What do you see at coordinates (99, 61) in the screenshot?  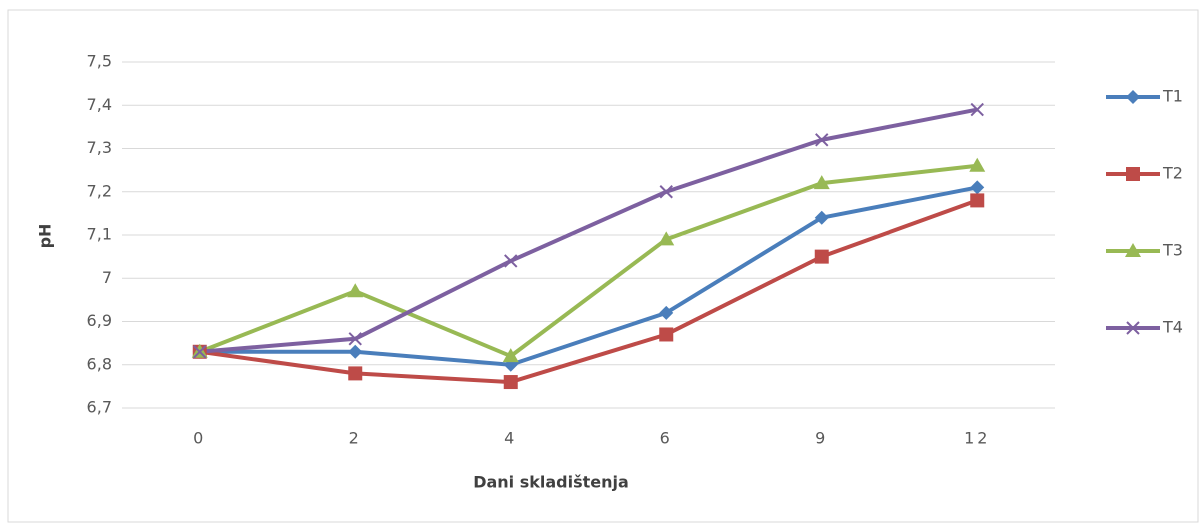 I see `y-tick-label: 7,5` at bounding box center [99, 61].